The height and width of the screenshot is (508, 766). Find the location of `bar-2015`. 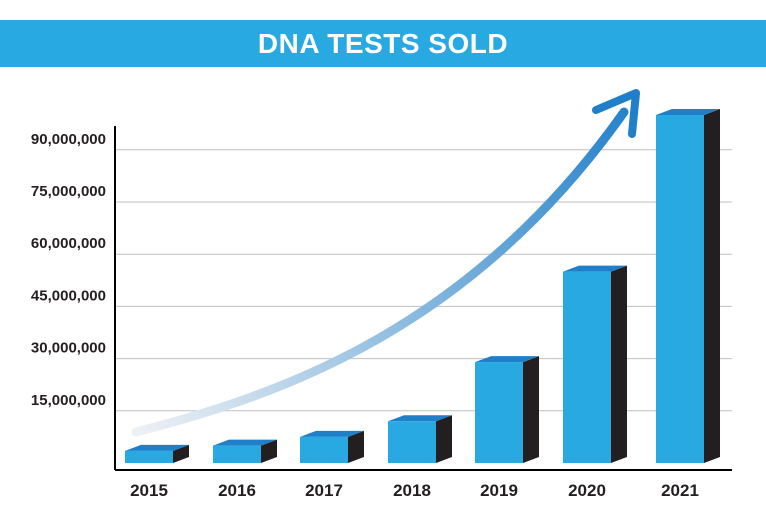

bar-2015 is located at coordinates (157, 453).